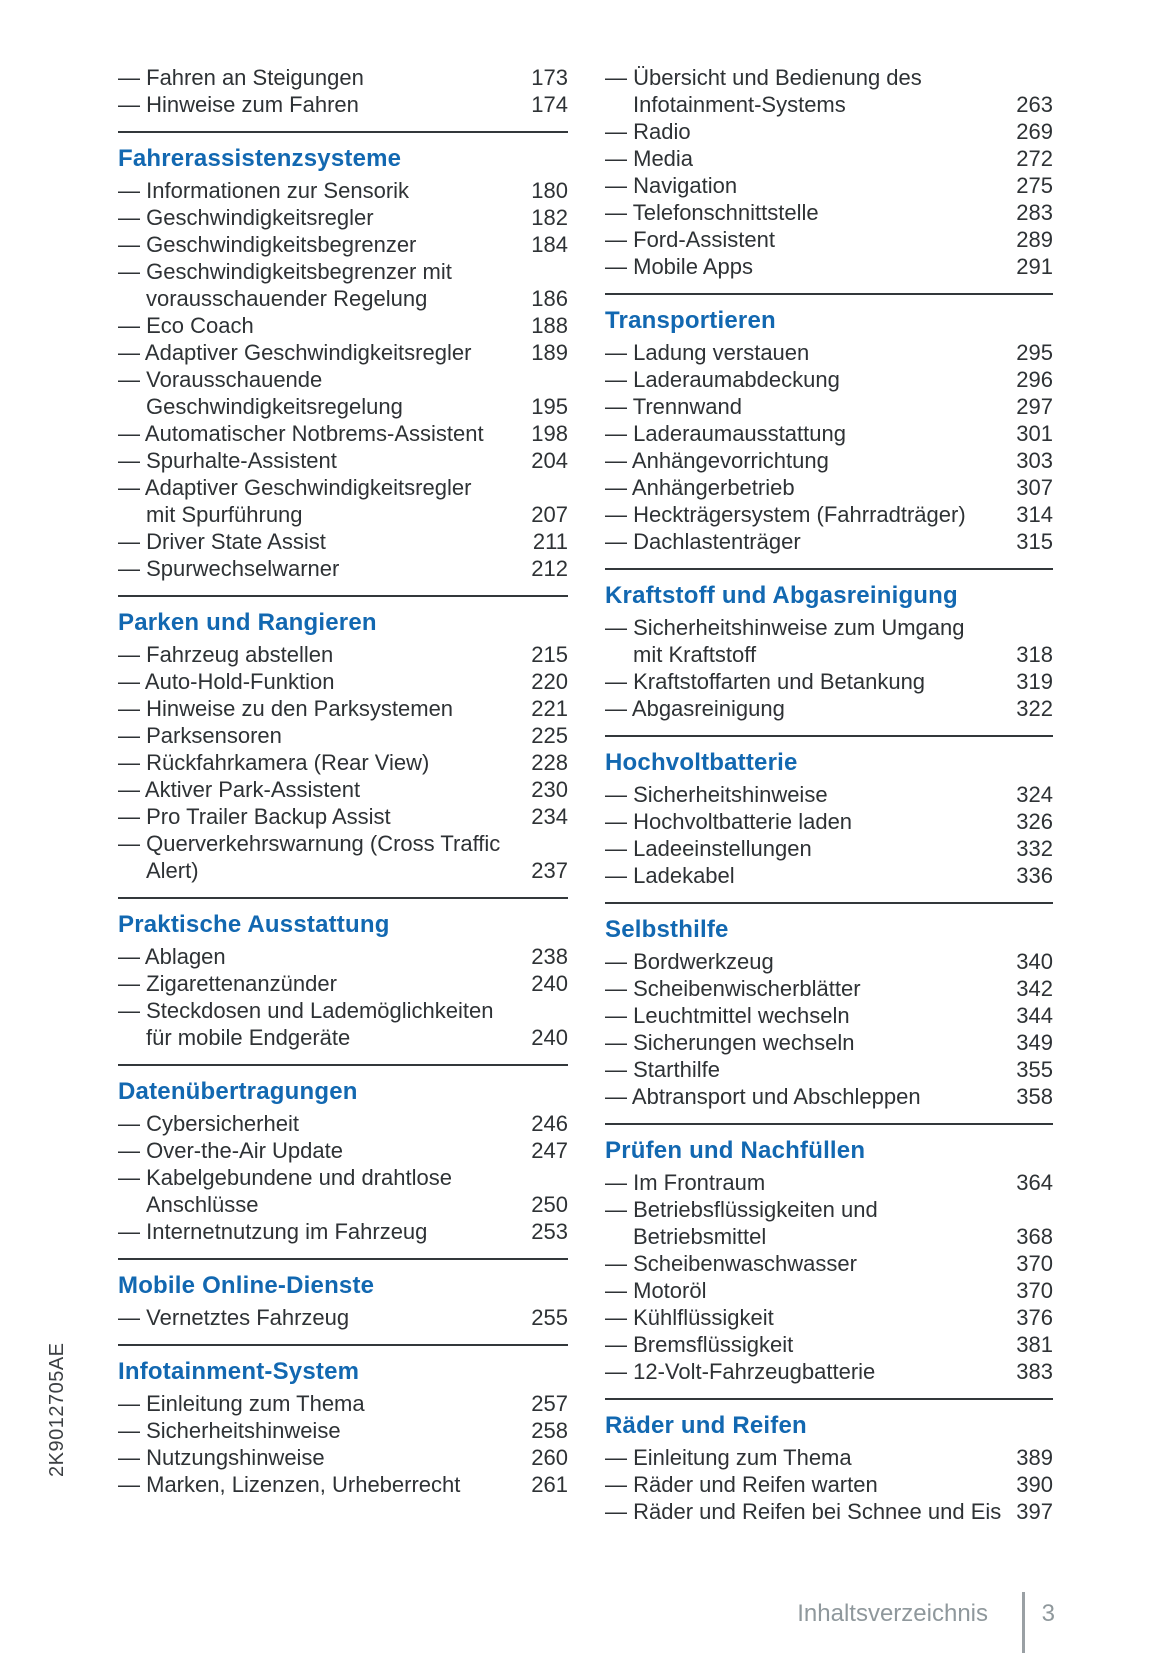  What do you see at coordinates (319, 681) in the screenshot?
I see `toc-item-label: Auto-Hold-Funktion` at bounding box center [319, 681].